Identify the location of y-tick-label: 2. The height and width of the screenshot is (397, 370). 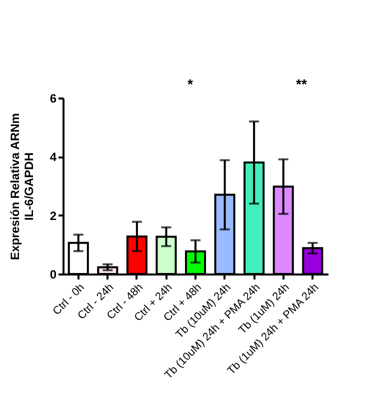
(53, 215).